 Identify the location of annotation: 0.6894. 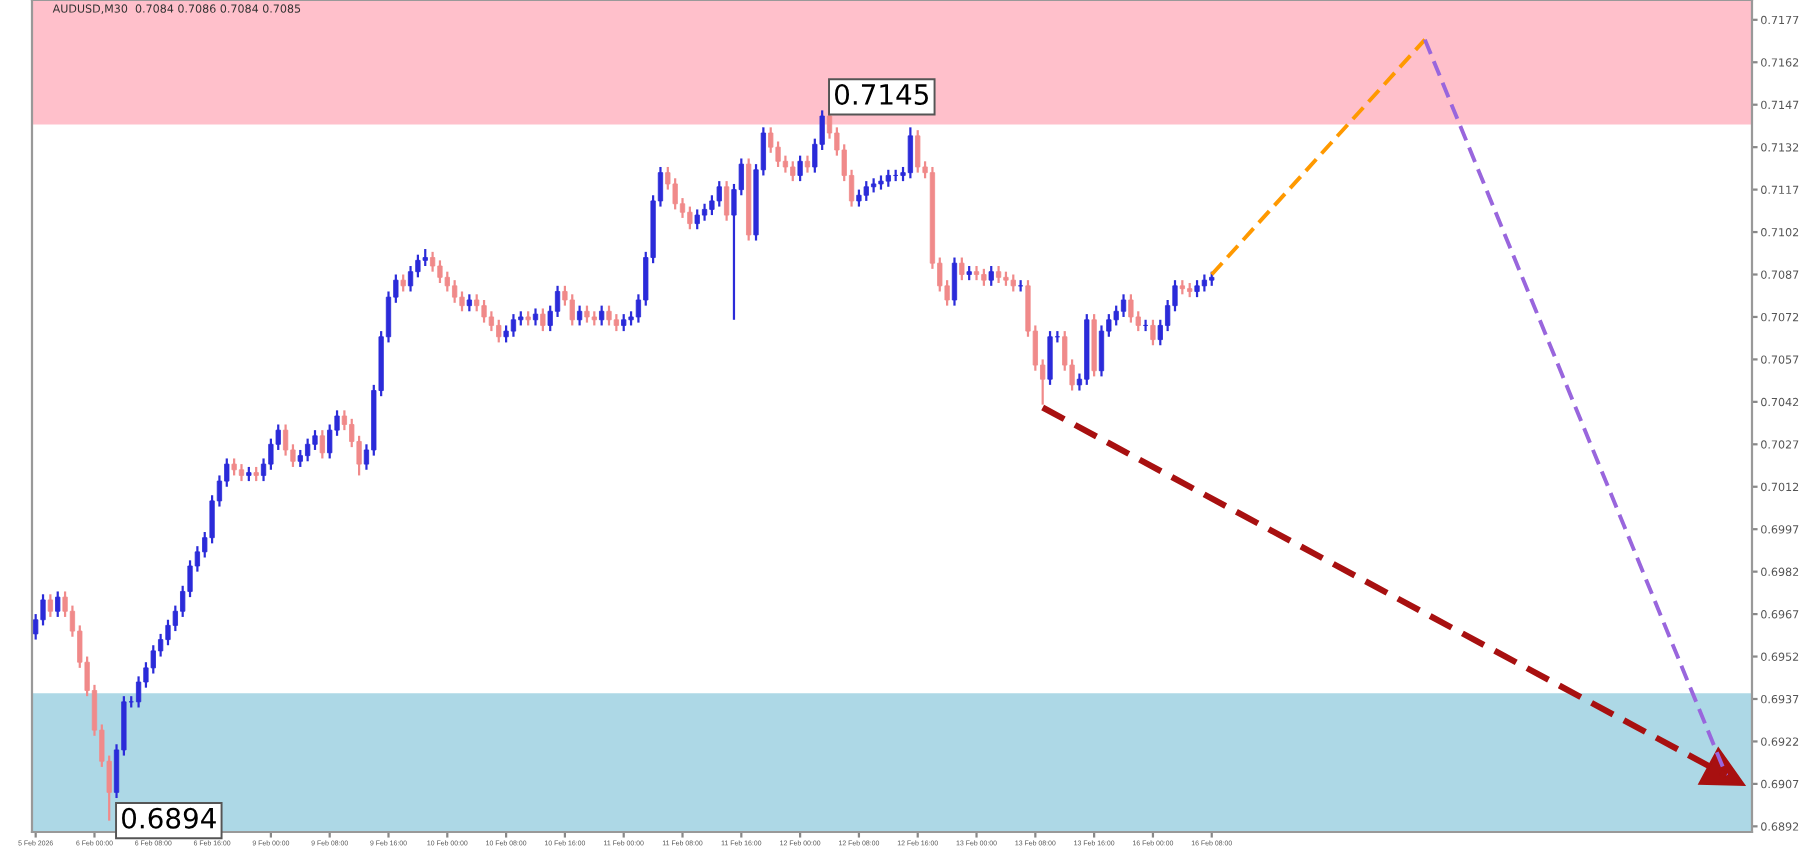
(169, 818).